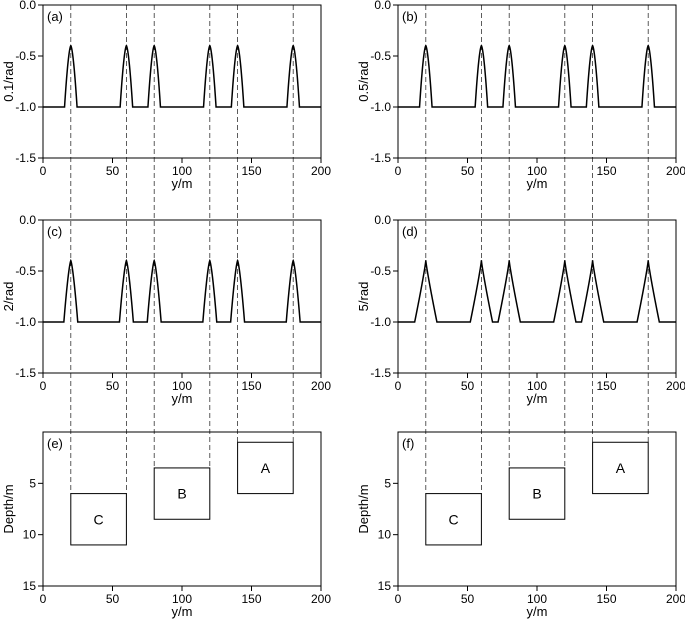 Image resolution: width=685 pixels, height=621 pixels. What do you see at coordinates (398, 386) in the screenshot?
I see `x-tick-label-d-0: 0` at bounding box center [398, 386].